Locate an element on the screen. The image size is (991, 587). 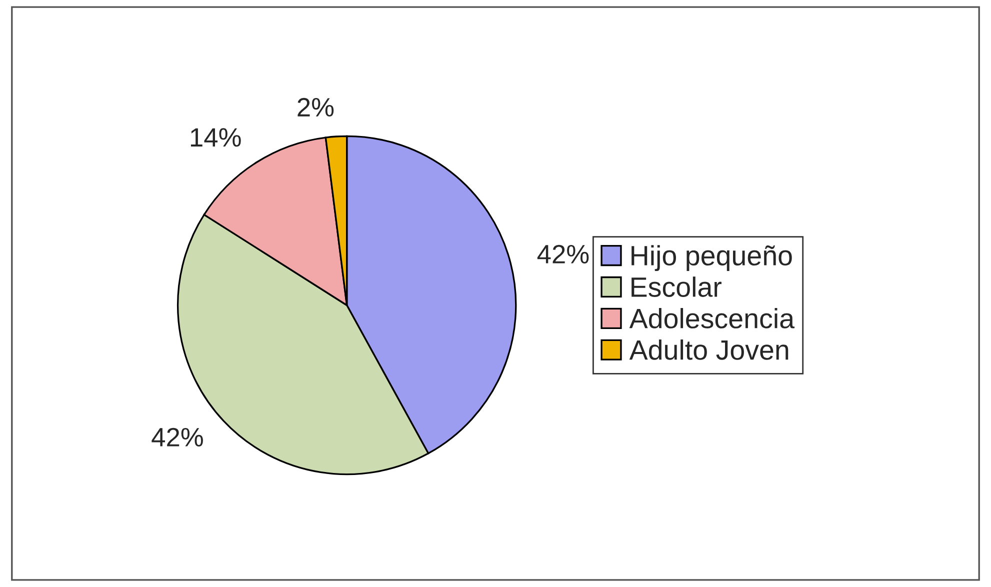
data-label: 2% is located at coordinates (316, 107).